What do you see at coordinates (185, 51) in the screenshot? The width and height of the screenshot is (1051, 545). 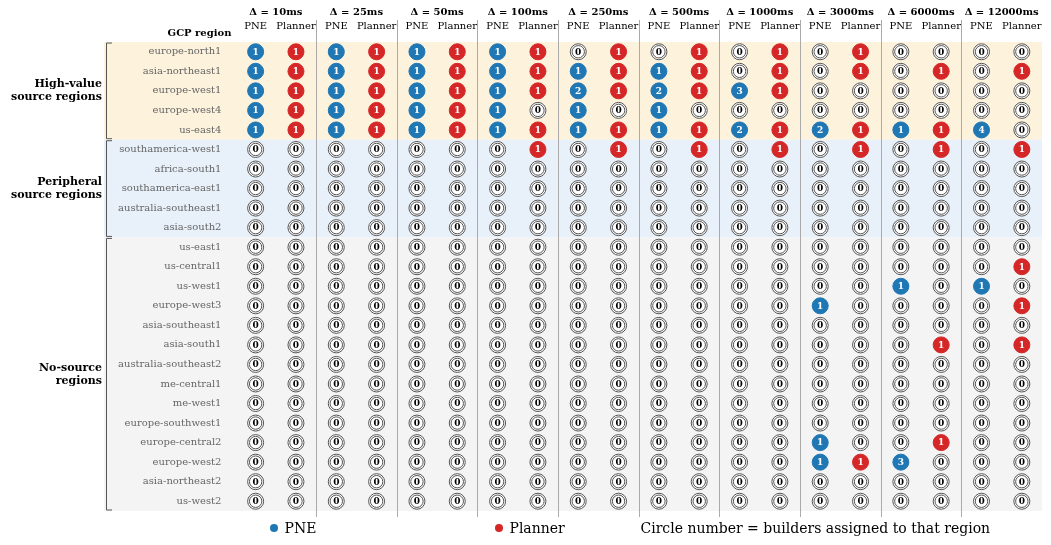 I see `y-tick-label: europe-north1` at bounding box center [185, 51].